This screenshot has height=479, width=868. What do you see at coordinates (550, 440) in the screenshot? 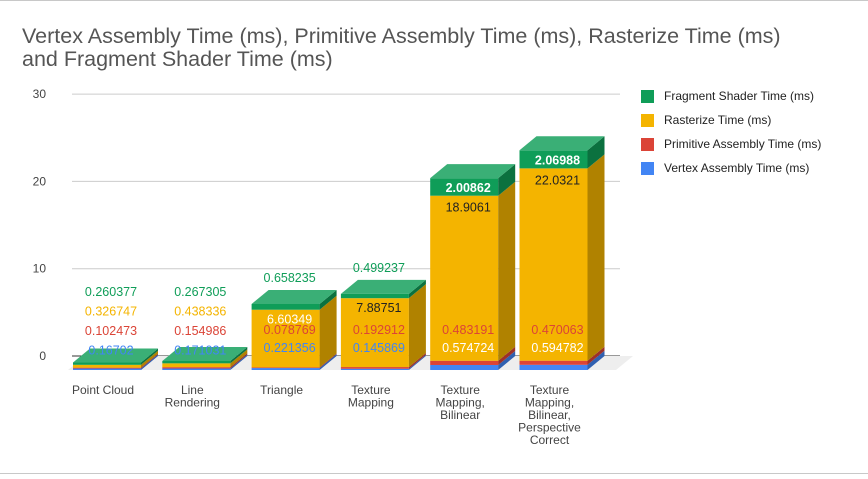
I see `category-label: Correct` at bounding box center [550, 440].